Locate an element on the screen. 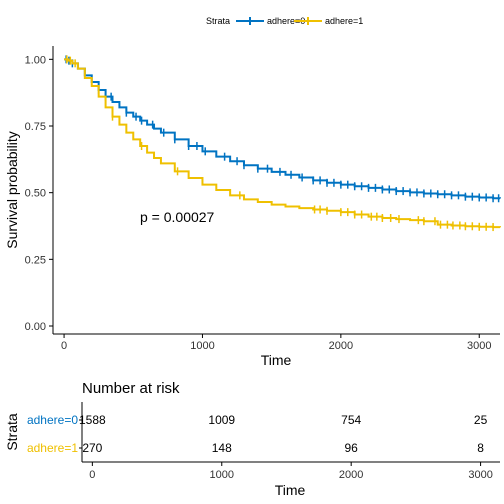 This screenshot has width=504, height=504. y-tick-label: 0.75 is located at coordinates (35, 127).